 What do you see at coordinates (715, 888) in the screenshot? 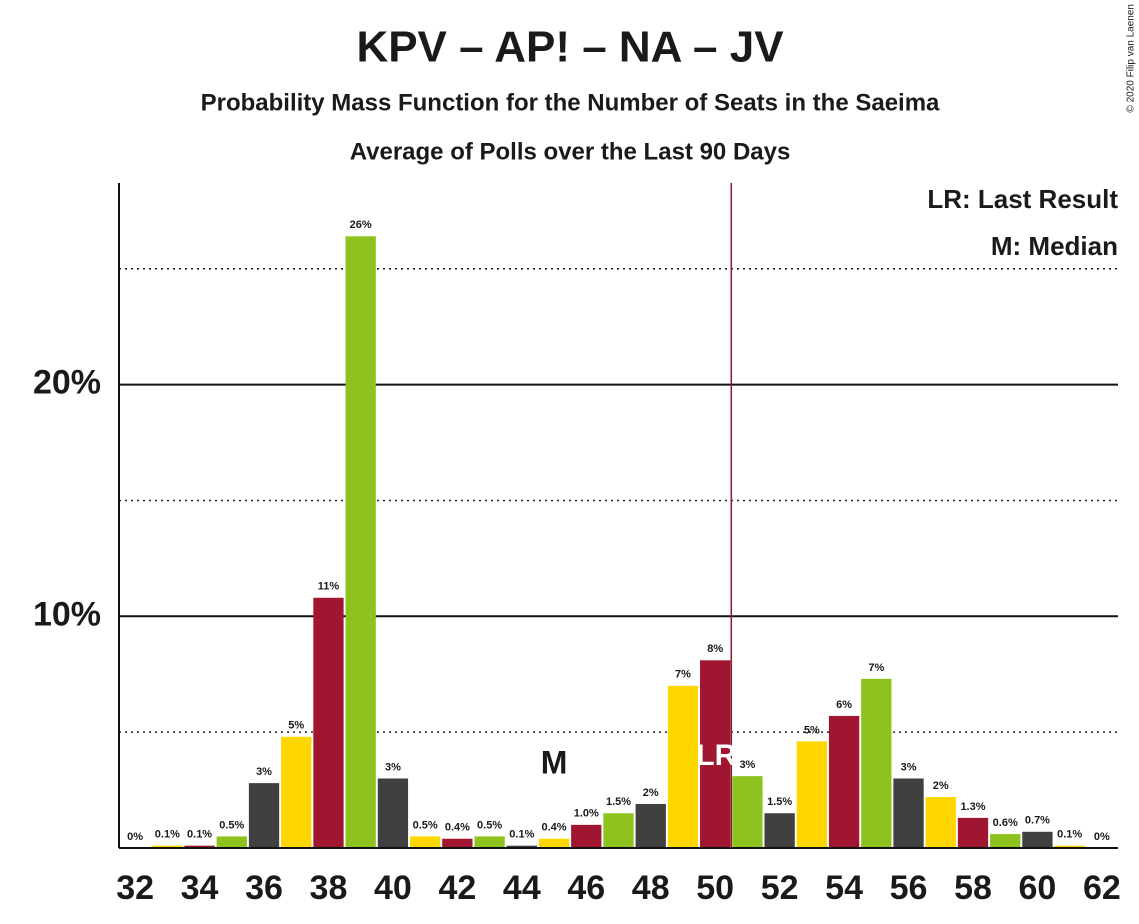
I see `x-tick-label: 50` at bounding box center [715, 888].